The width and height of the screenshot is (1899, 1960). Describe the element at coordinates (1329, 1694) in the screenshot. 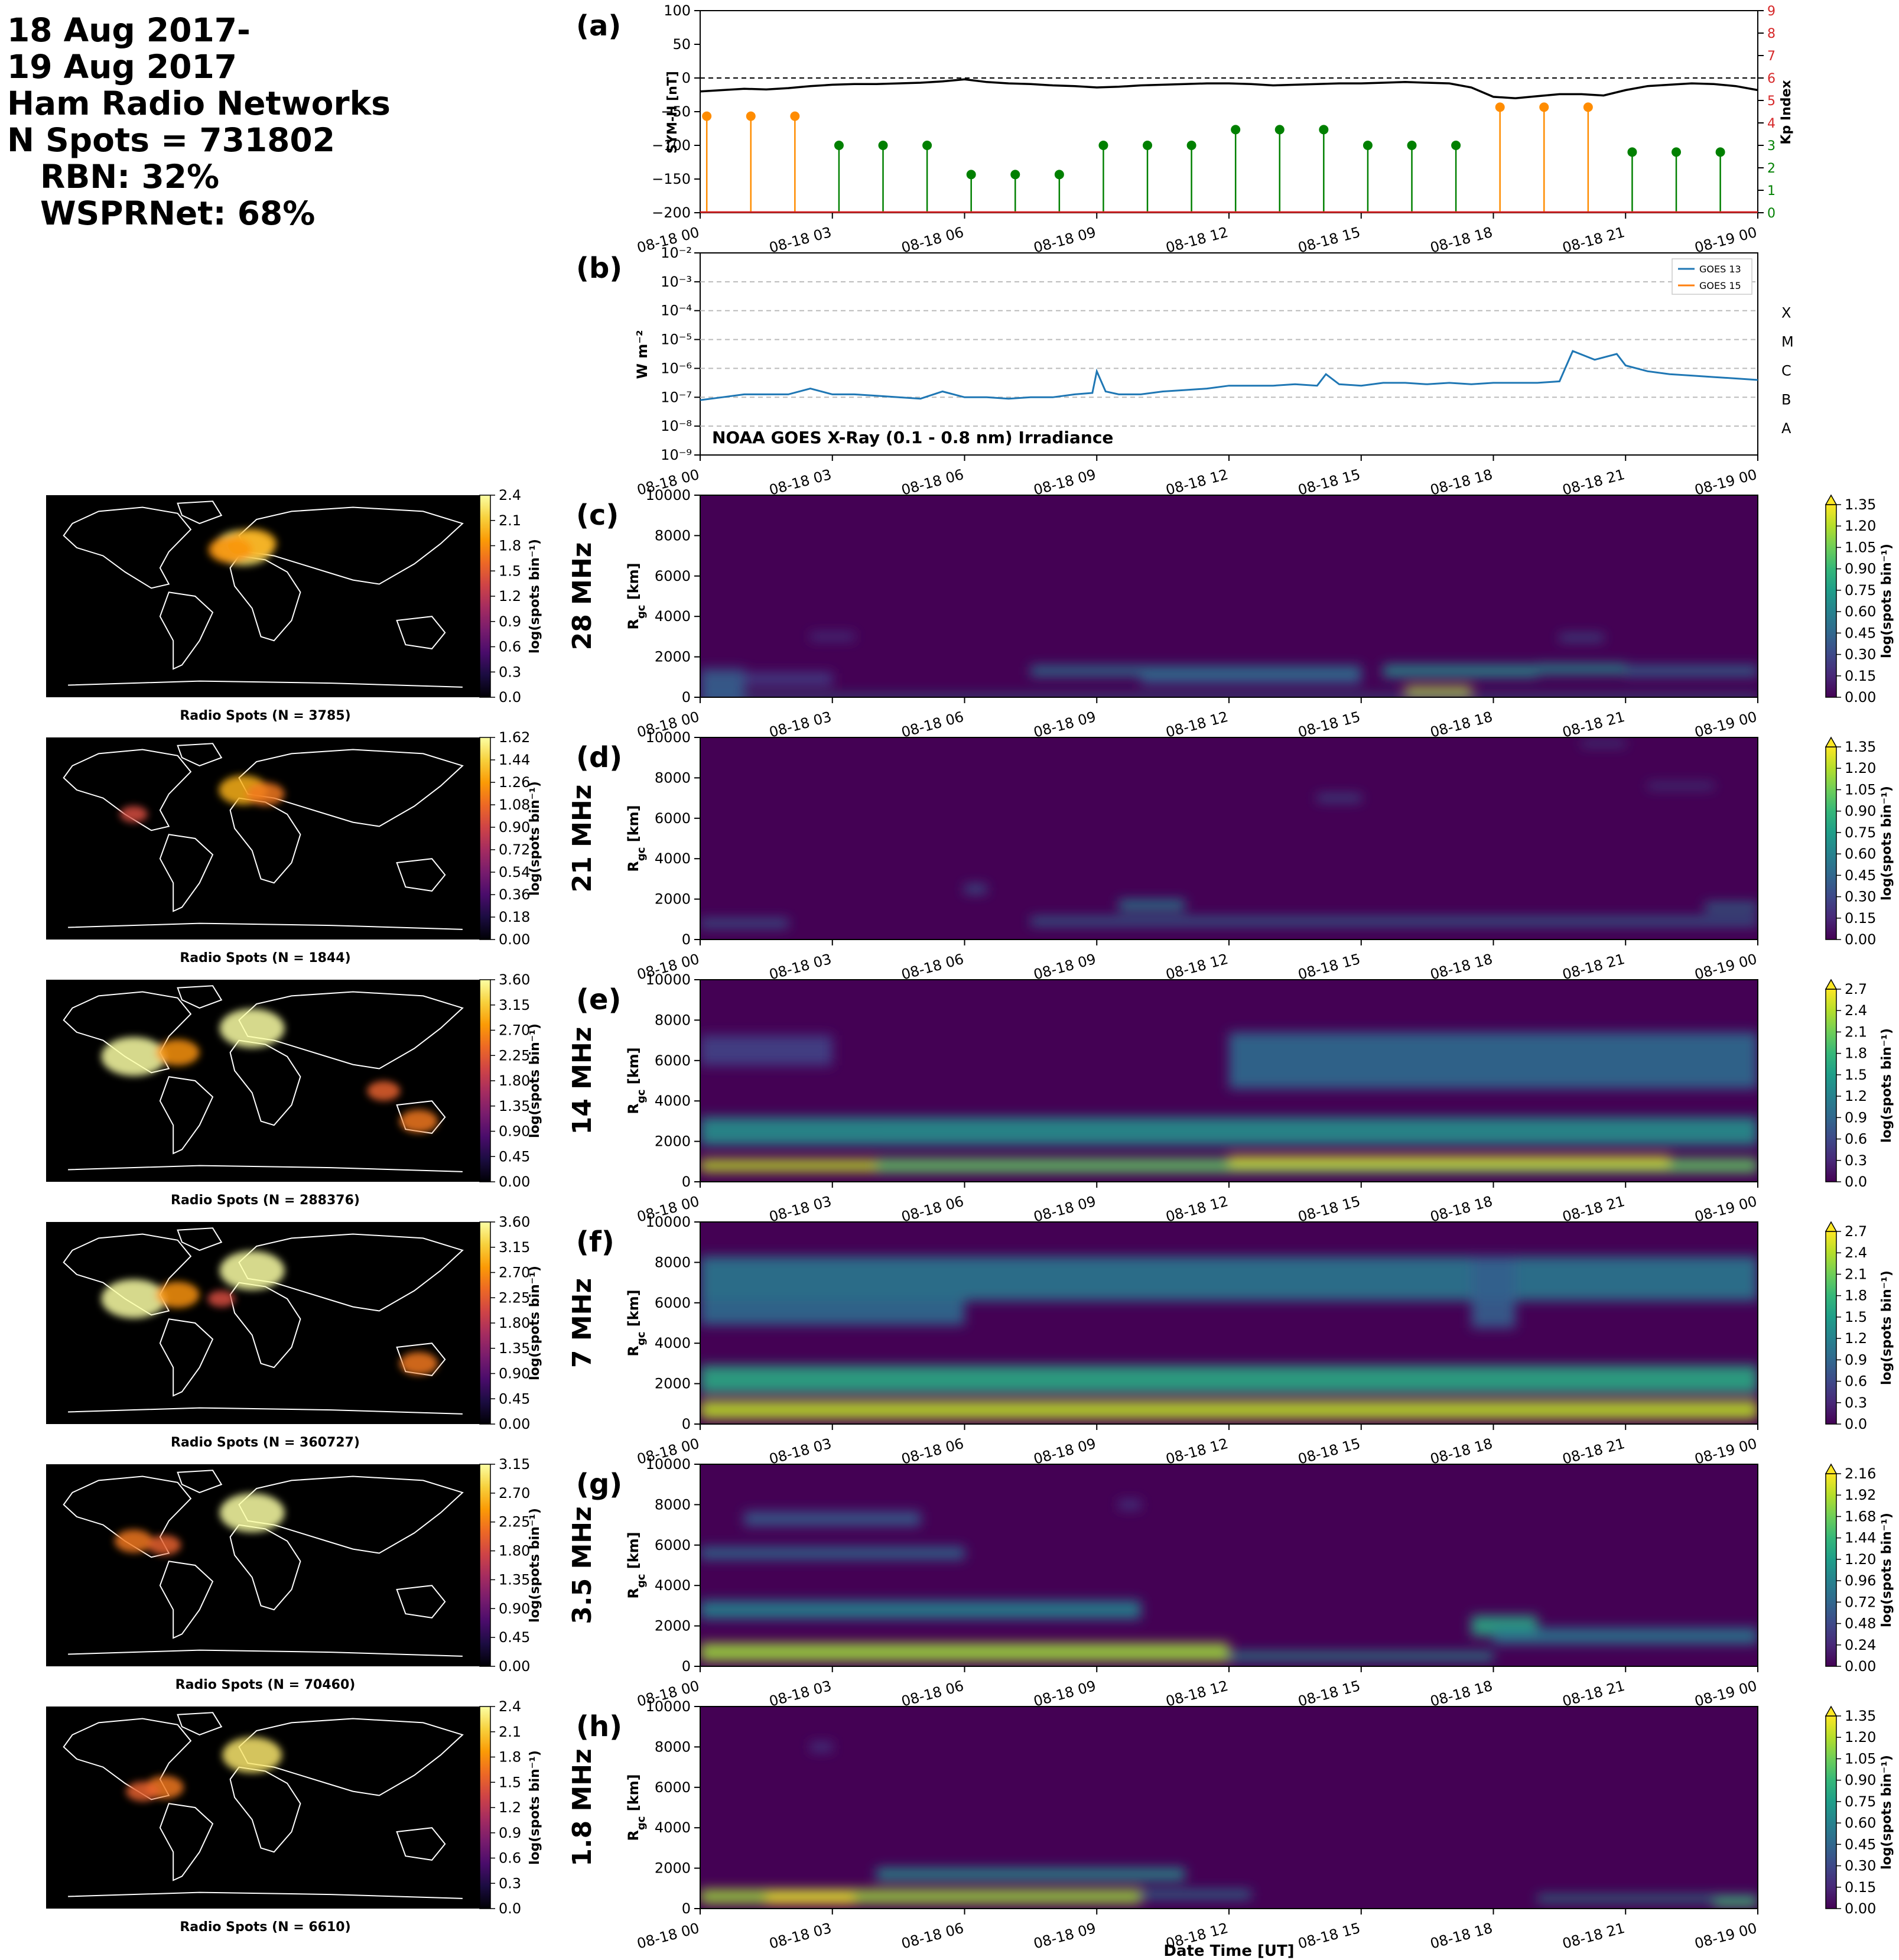

I see `heatmap-g-xtick-label: 08-18 15` at that location.